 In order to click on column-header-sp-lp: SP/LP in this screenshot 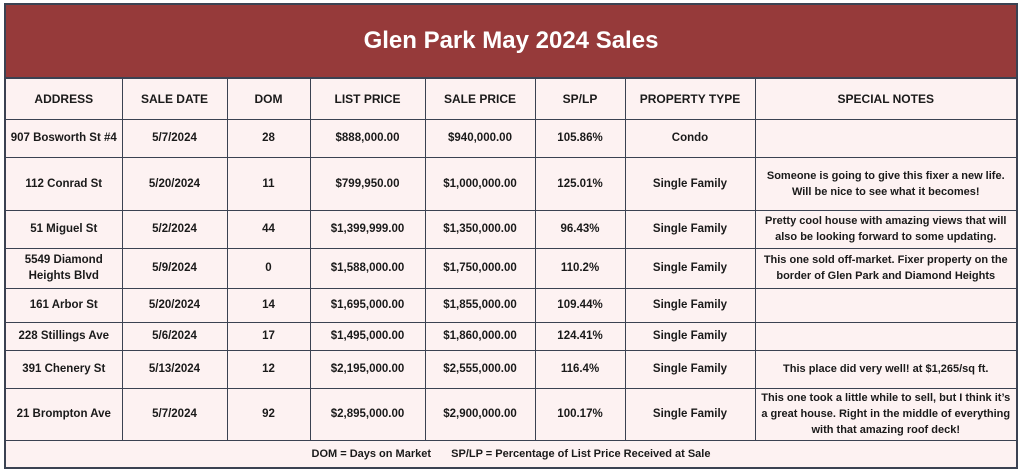, I will do `click(580, 99)`.